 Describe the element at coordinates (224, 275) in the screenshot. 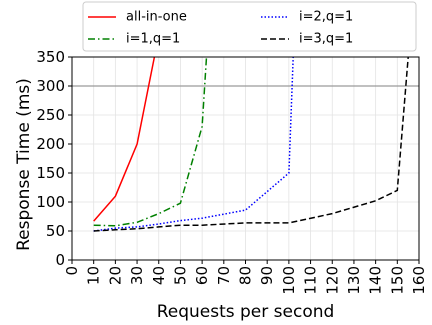

I see `x-tick-label: 70` at that location.